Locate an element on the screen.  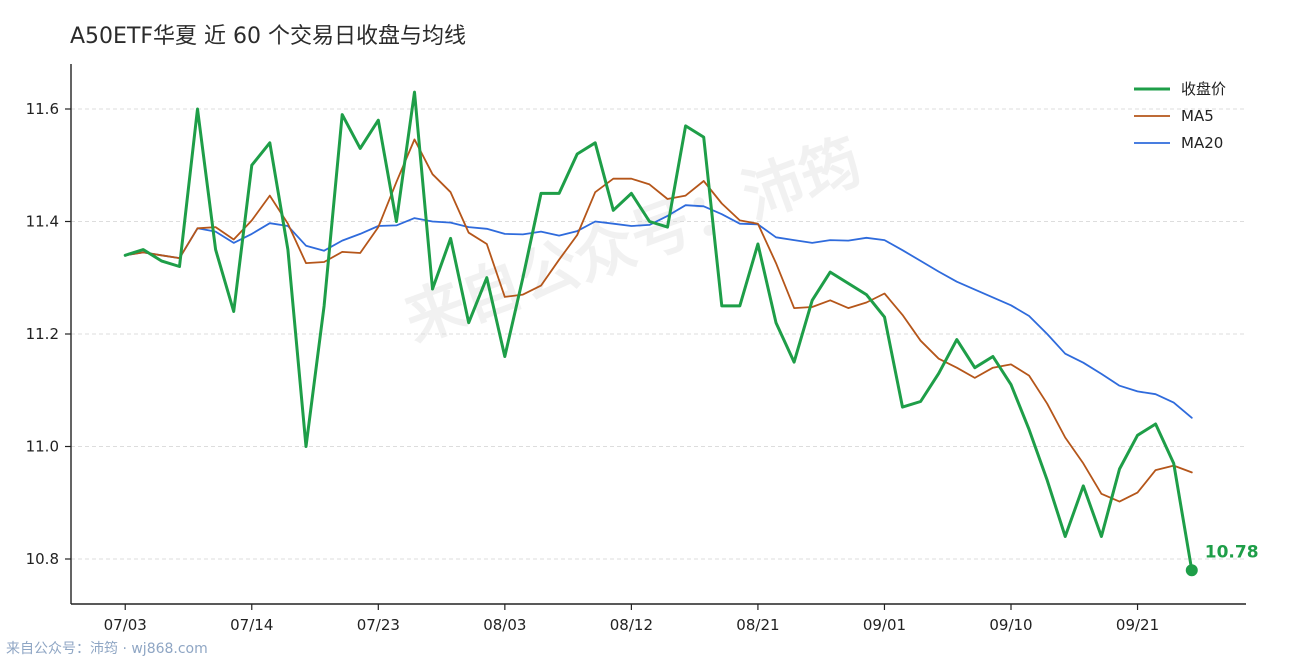
x-tick-label: 08/12 is located at coordinates (631, 625).